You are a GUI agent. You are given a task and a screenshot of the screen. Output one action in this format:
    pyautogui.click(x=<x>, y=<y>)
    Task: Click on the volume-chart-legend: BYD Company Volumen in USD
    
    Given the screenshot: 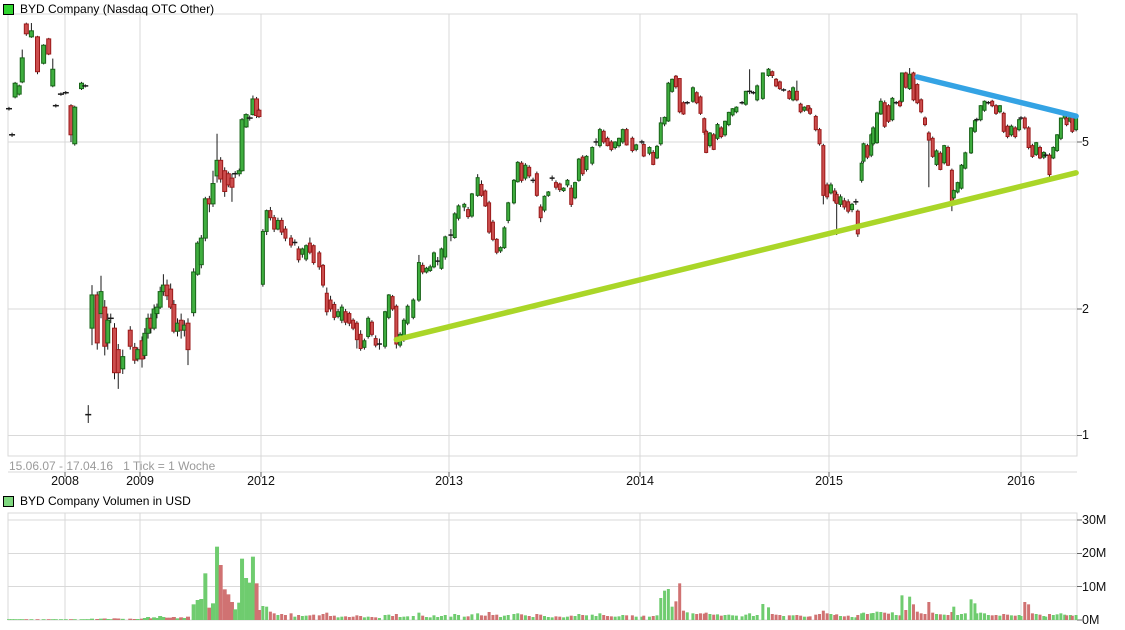 What is the action you would take?
    pyautogui.click(x=97, y=501)
    